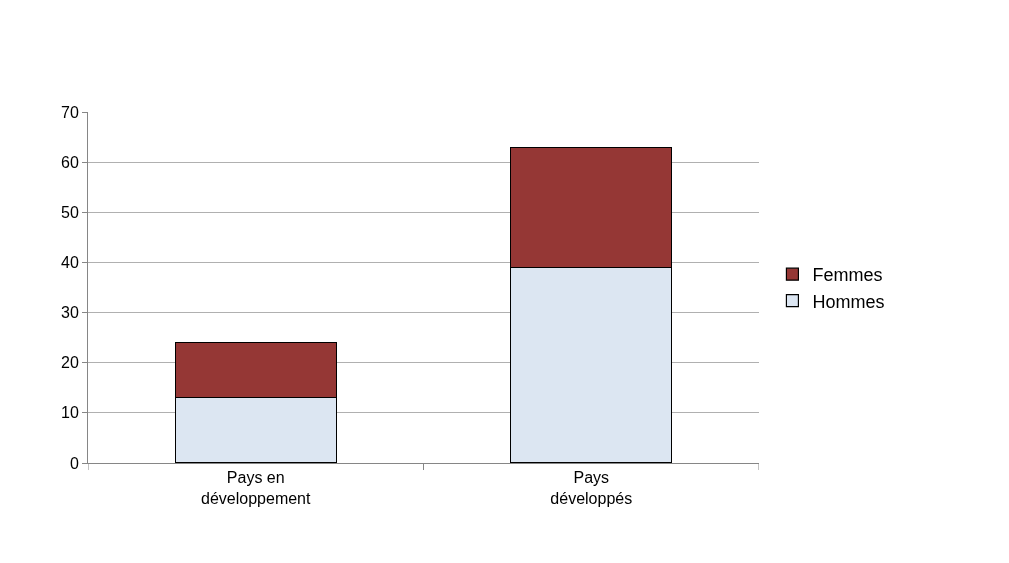  Describe the element at coordinates (70, 313) in the screenshot. I see `y-tick-label: 30` at that location.